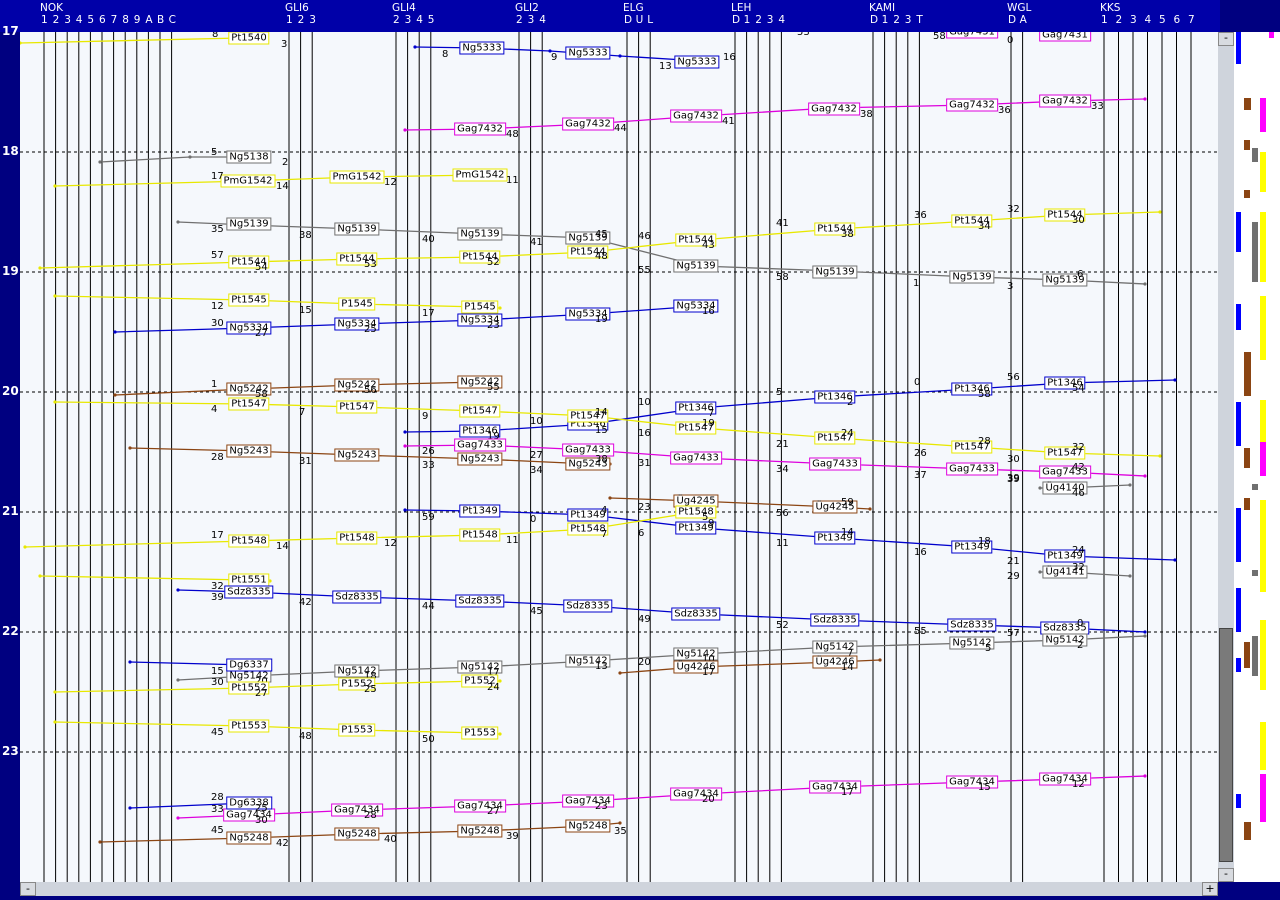 Image resolution: width=1280 pixels, height=900 pixels. Describe the element at coordinates (1257, 457) in the screenshot. I see `overview-strip` at that location.